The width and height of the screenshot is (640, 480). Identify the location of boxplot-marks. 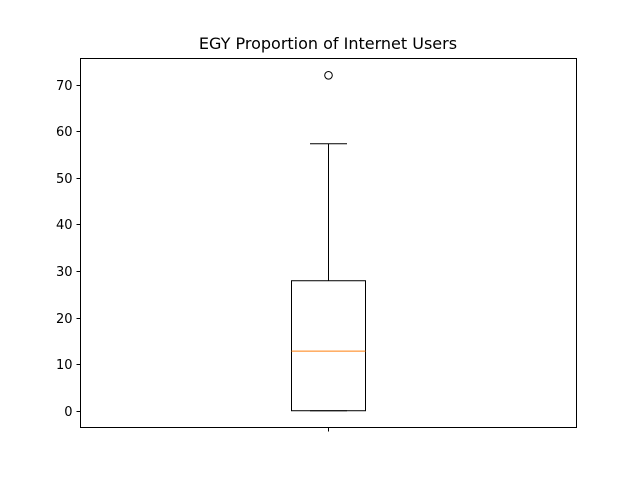
(328, 241).